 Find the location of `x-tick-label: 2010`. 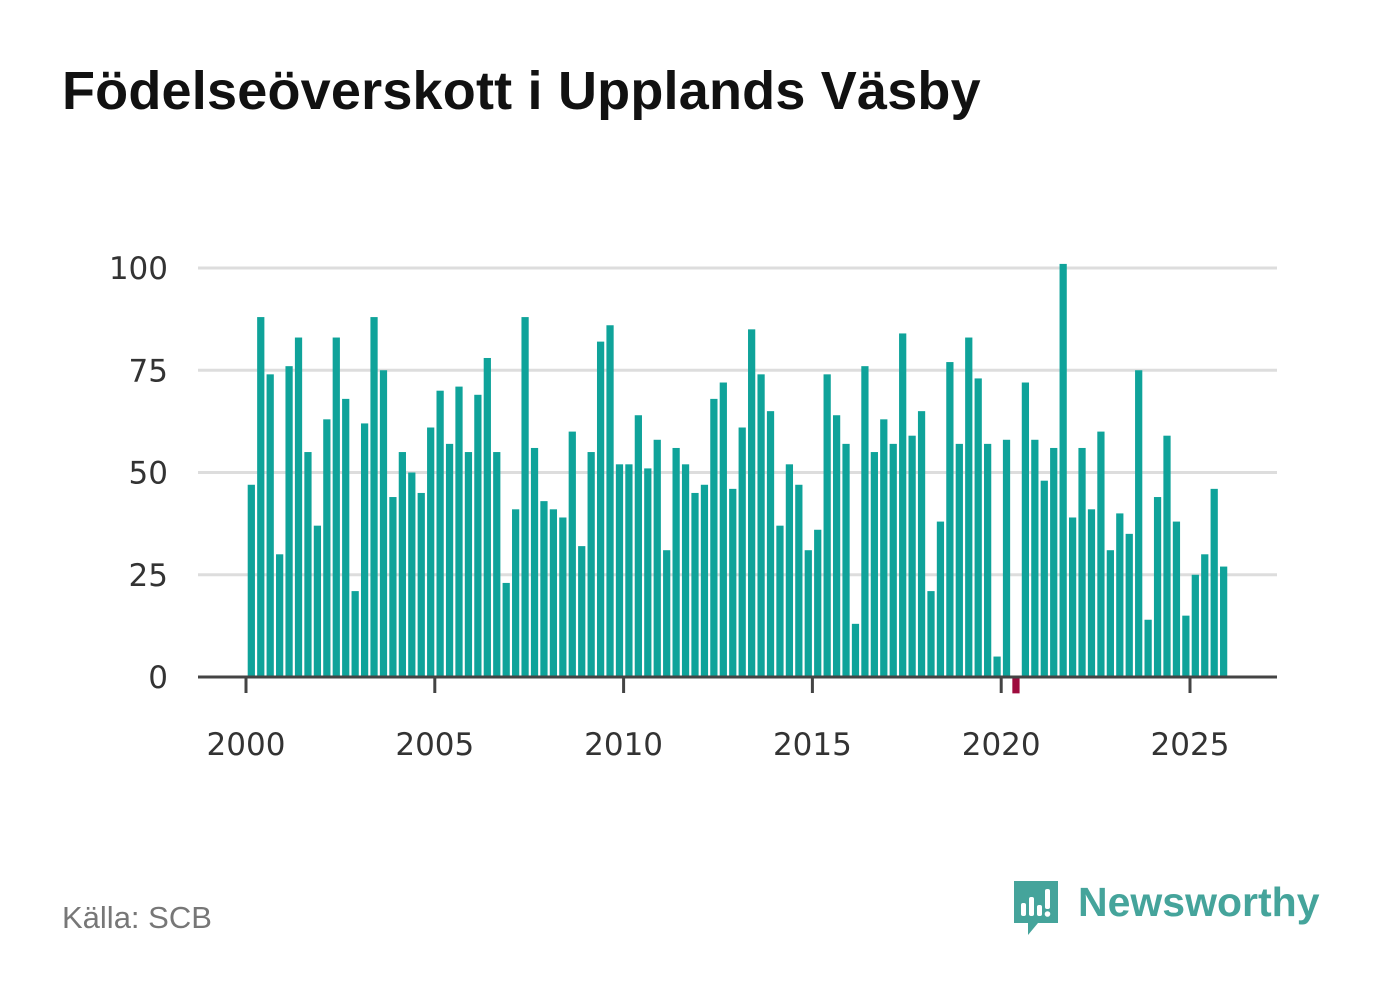

x-tick-label: 2010 is located at coordinates (623, 745).